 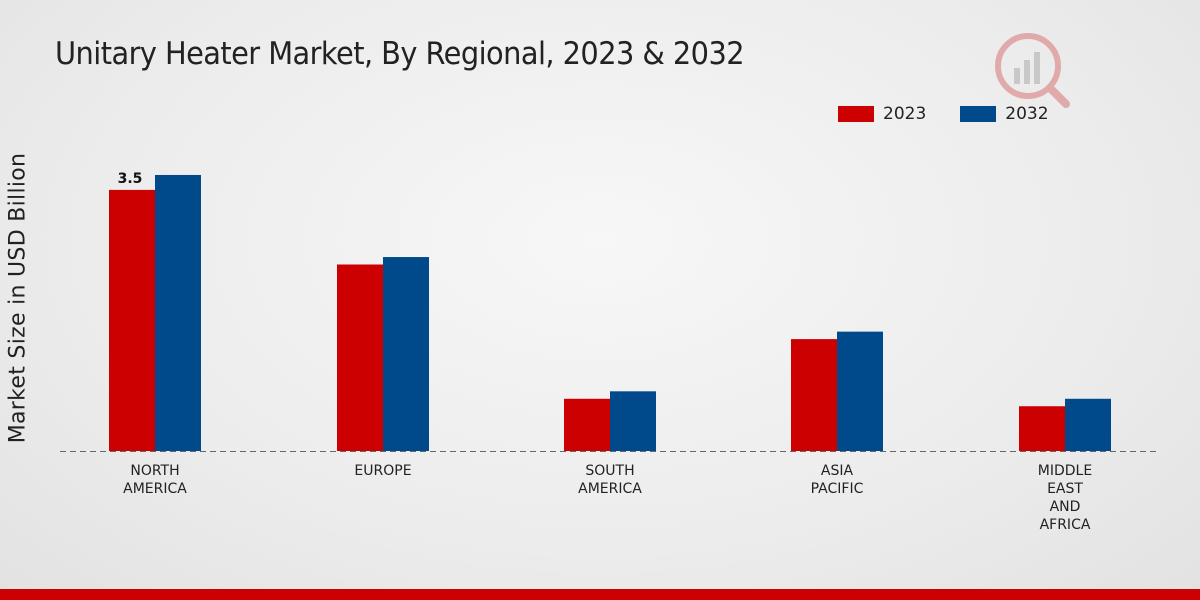 I want to click on legend-label-2032: 2032, so click(x=1027, y=114).